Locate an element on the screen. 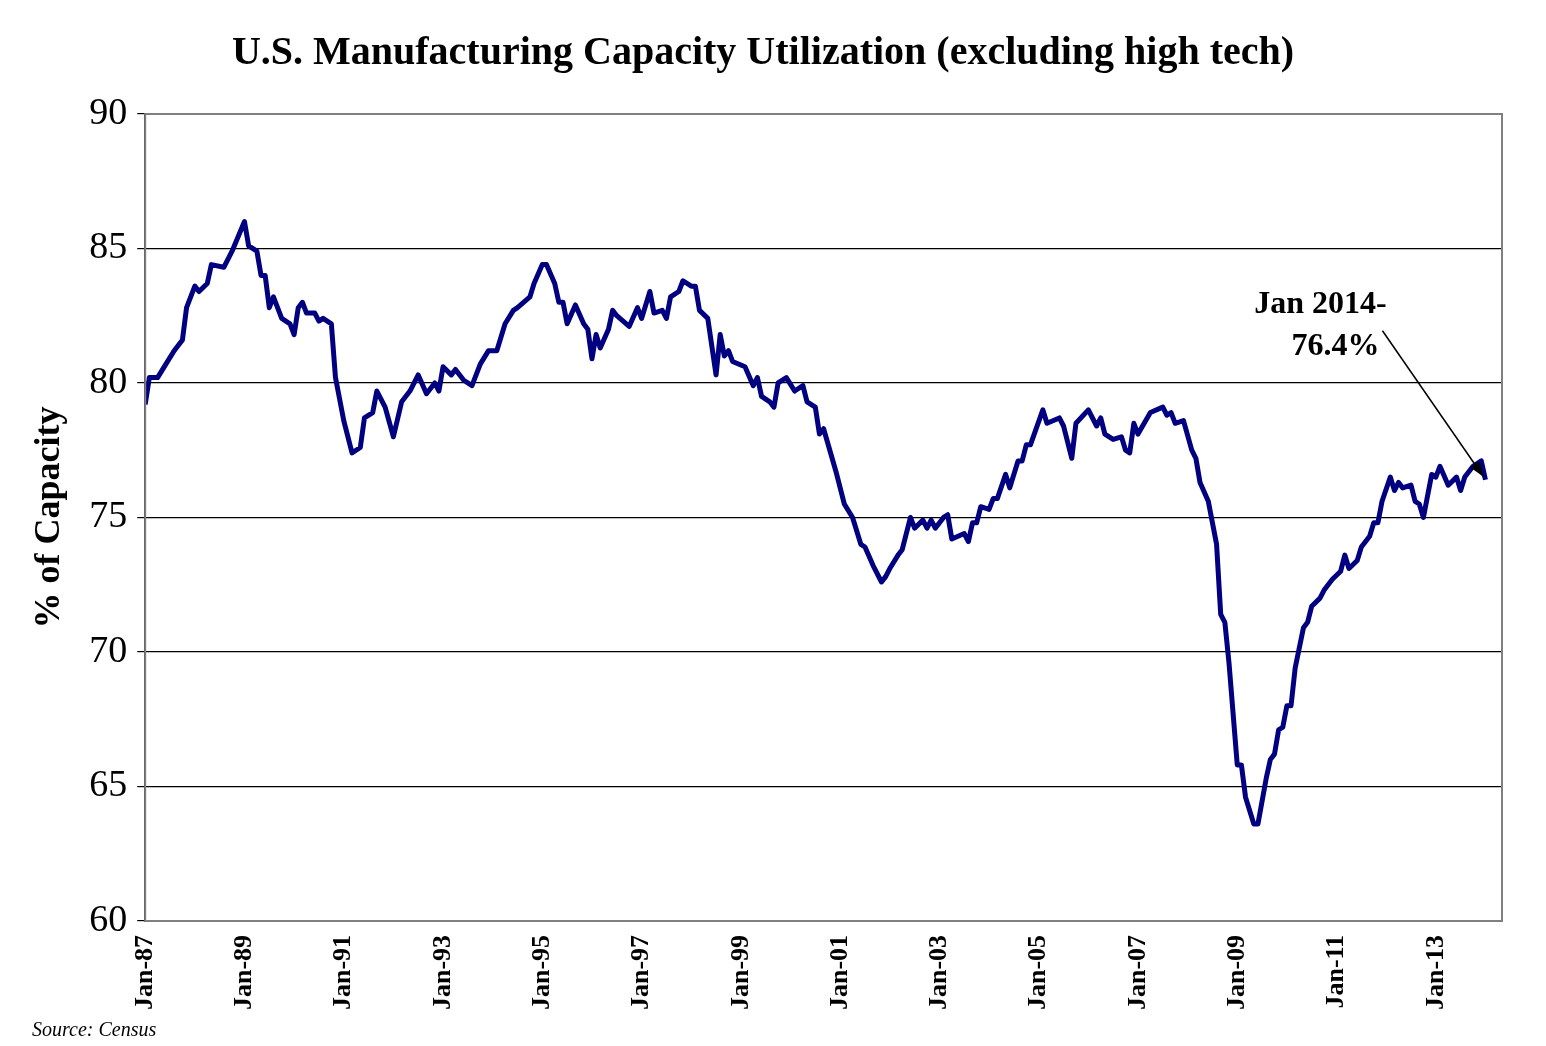 This screenshot has width=1546, height=1046. x-tick-label: Jan-07 is located at coordinates (1136, 972).